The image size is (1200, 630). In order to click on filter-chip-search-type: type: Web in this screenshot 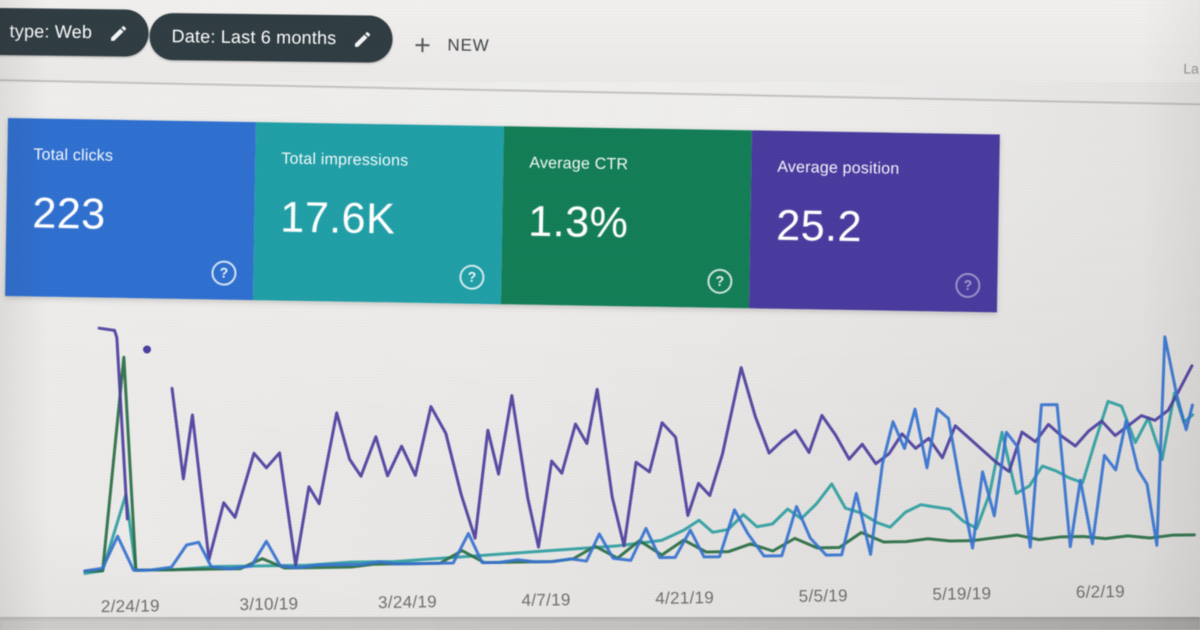, I will do `click(74, 32)`.